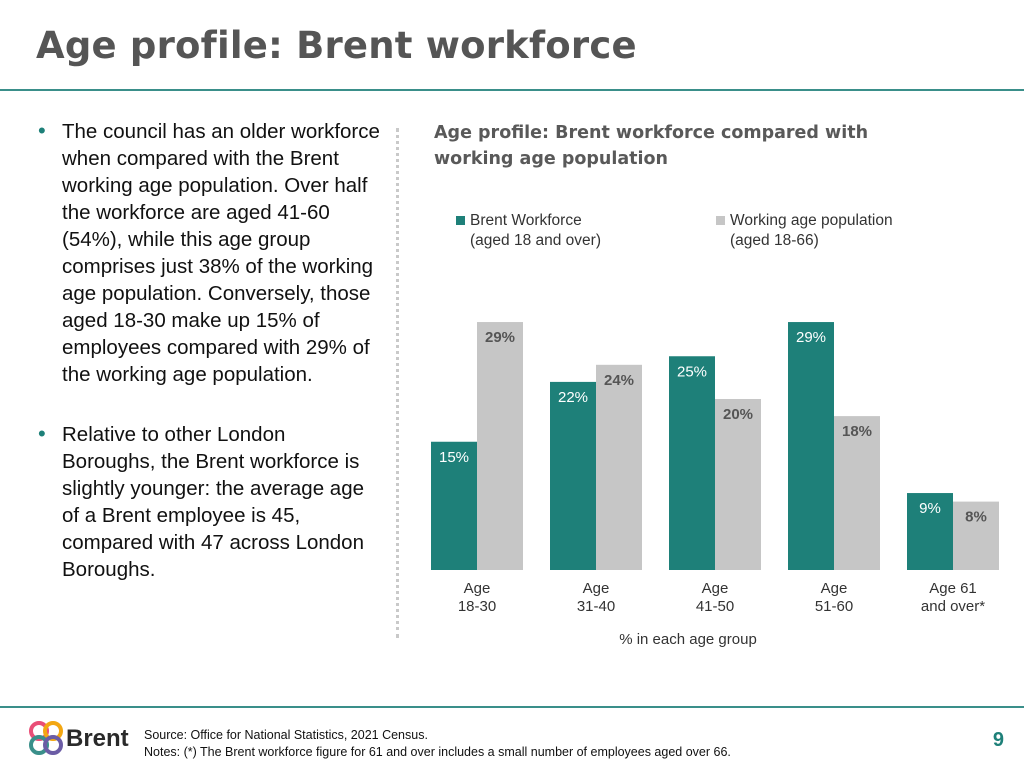  I want to click on column-divider, so click(397, 383).